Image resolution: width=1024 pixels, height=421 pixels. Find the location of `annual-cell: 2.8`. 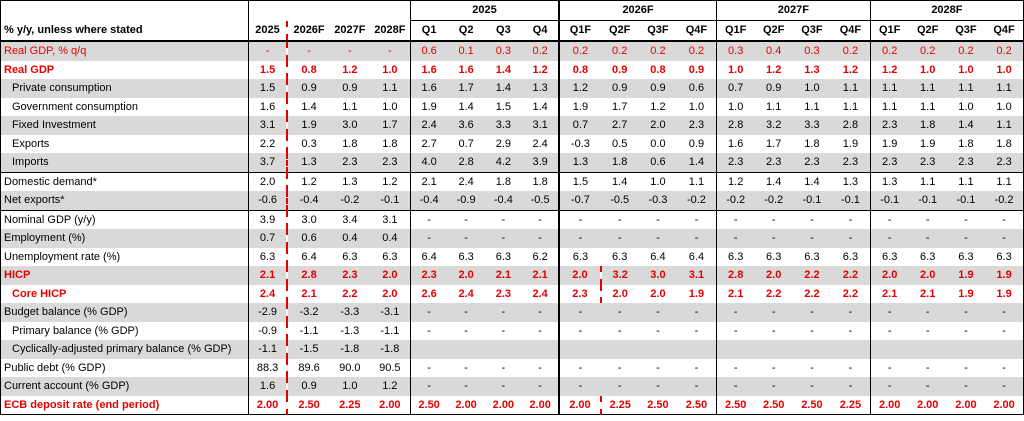

annual-cell: 2.8 is located at coordinates (308, 275).